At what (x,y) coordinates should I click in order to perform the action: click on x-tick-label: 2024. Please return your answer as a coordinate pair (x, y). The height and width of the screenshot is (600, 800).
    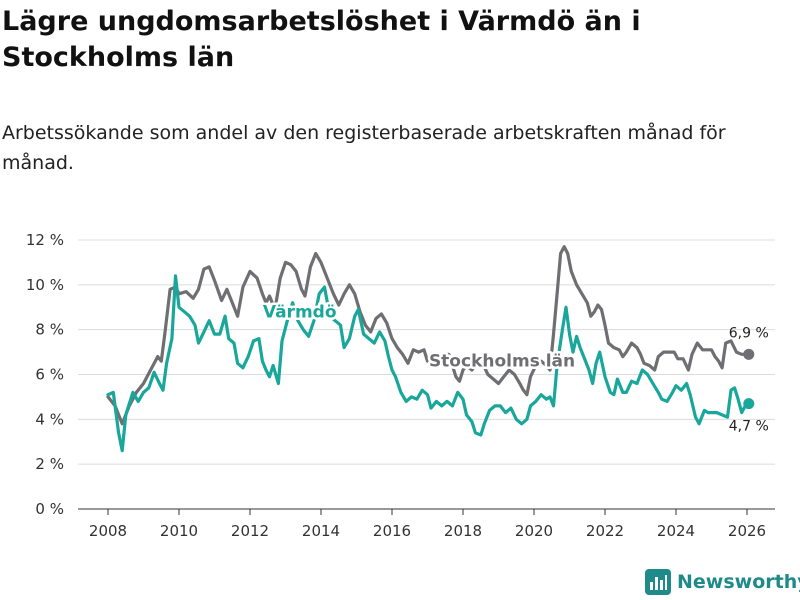
    Looking at the image, I should click on (676, 531).